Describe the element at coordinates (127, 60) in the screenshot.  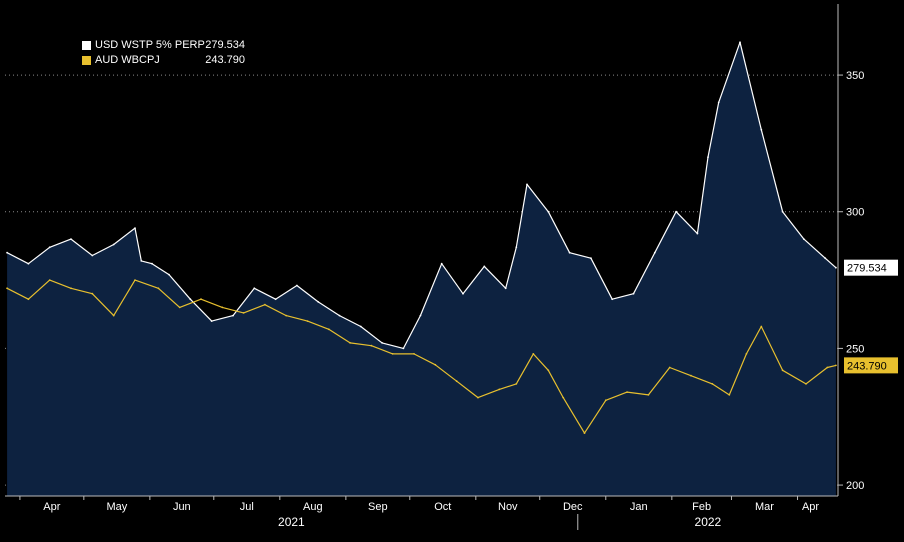
I see `legend-series-name: AUD WBCPJ` at that location.